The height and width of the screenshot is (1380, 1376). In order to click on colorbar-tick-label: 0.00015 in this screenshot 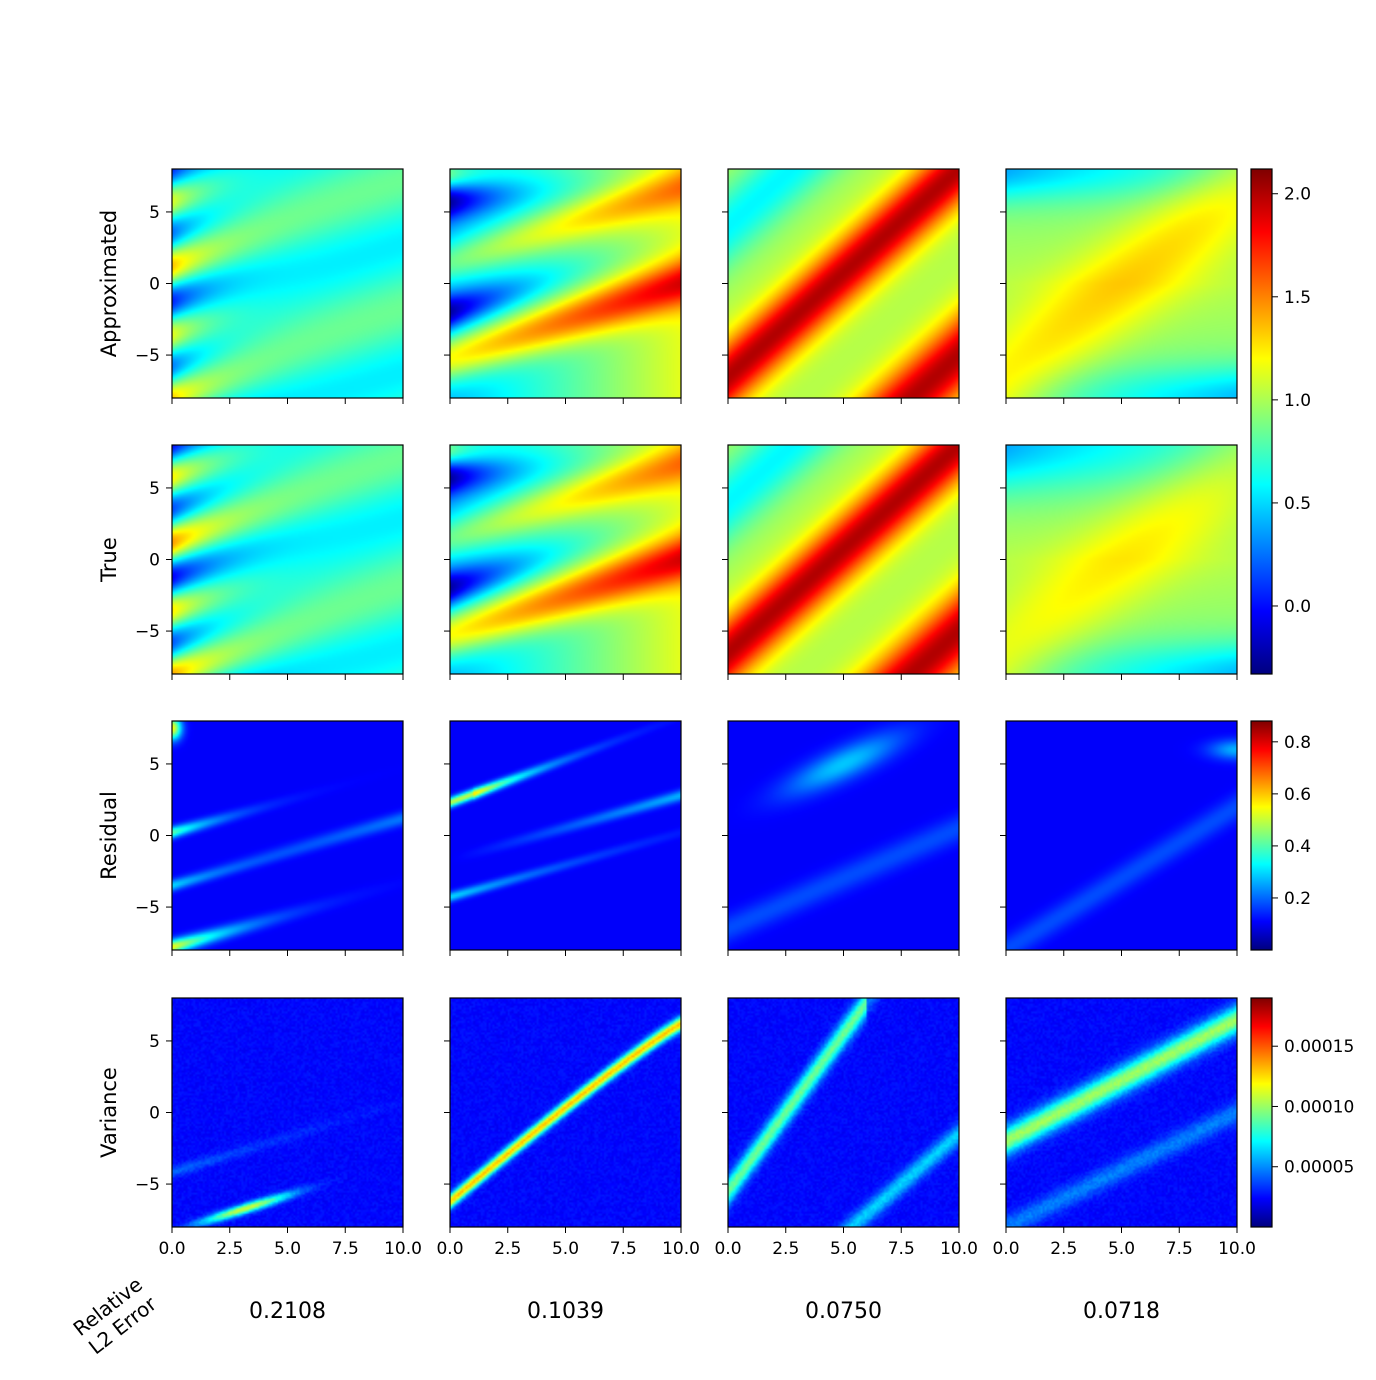, I will do `click(1319, 1047)`.